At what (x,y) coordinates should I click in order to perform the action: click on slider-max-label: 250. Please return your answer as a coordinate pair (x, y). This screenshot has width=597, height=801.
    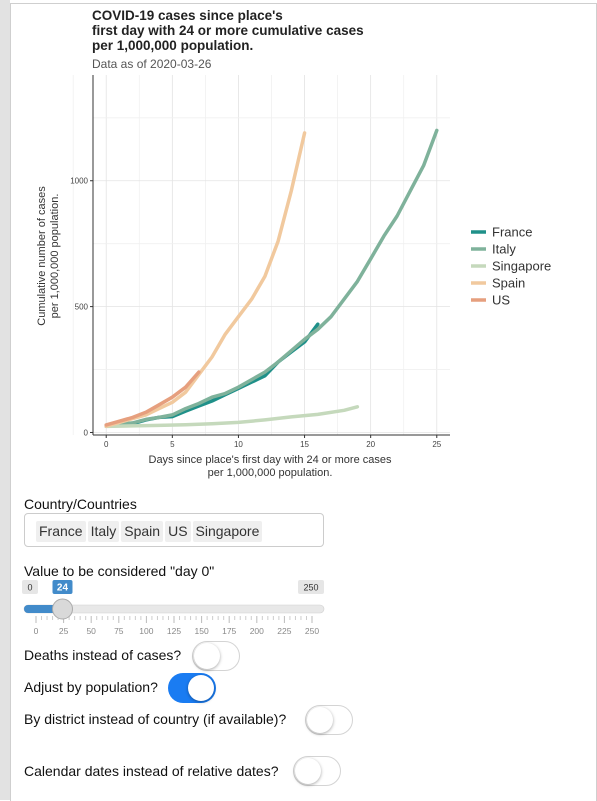
    Looking at the image, I should click on (310, 588).